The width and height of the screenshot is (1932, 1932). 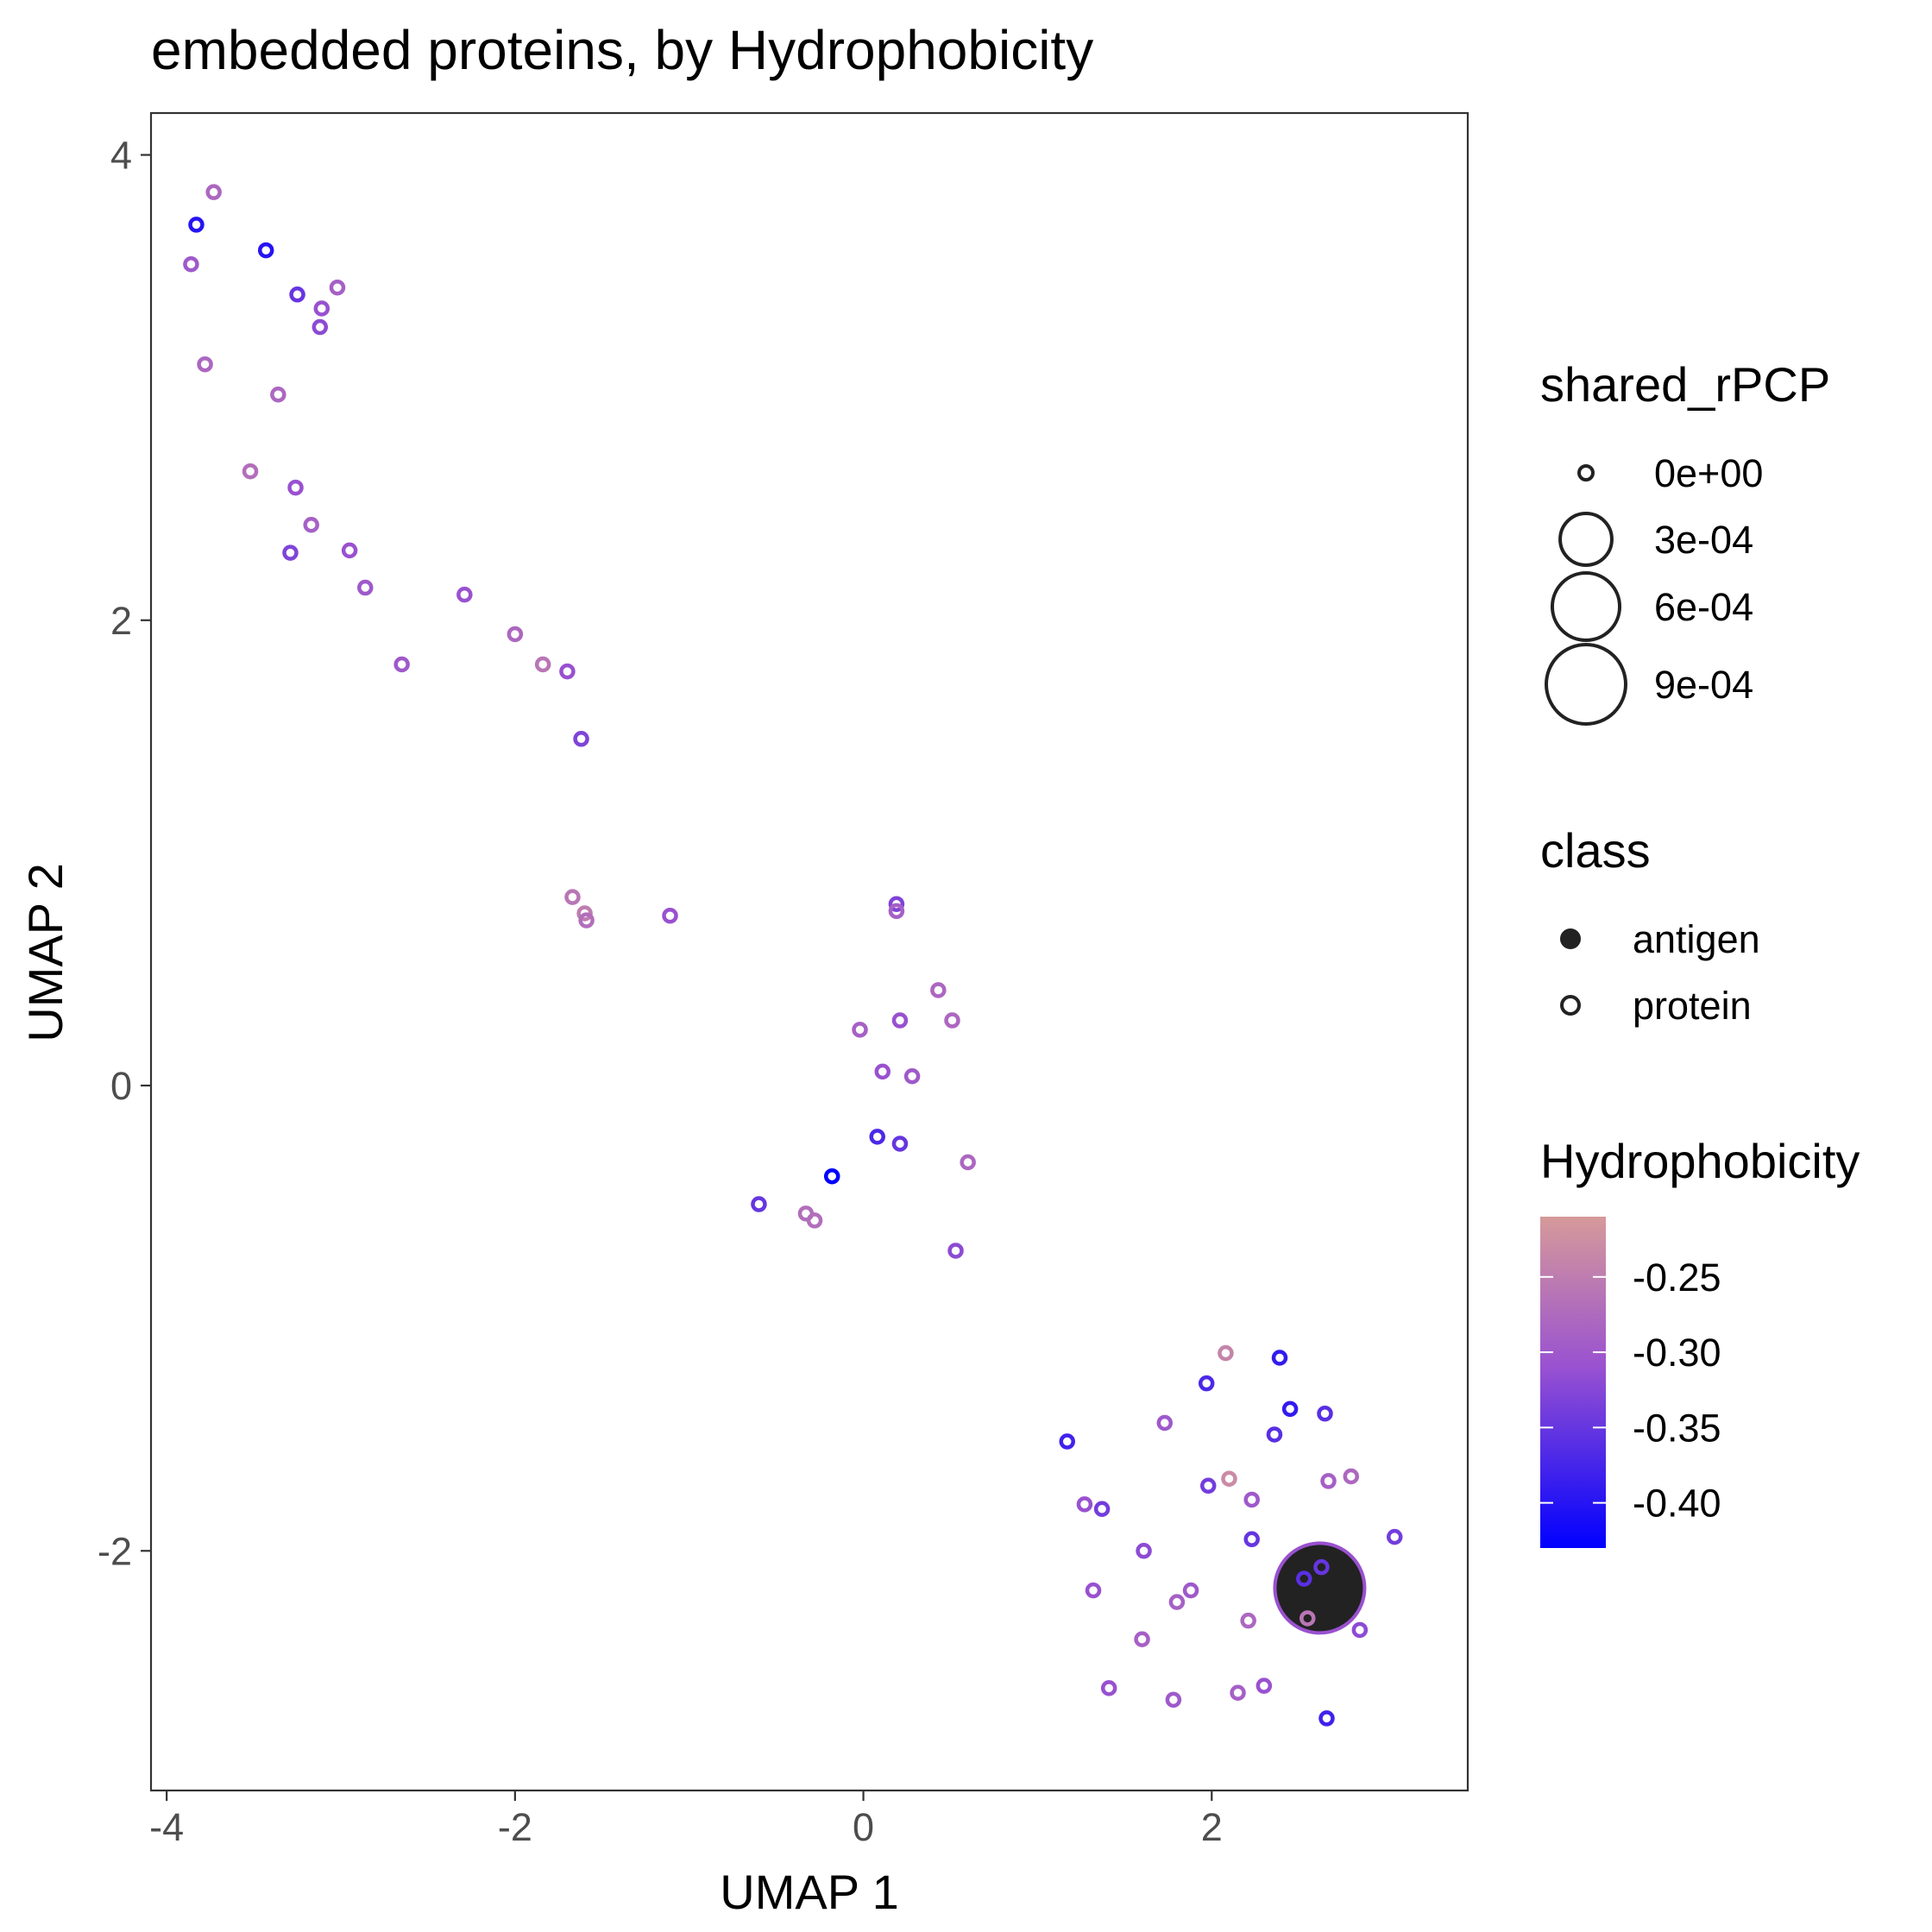 I want to click on color-legend-title: Hydrophobicity, so click(x=1700, y=1161).